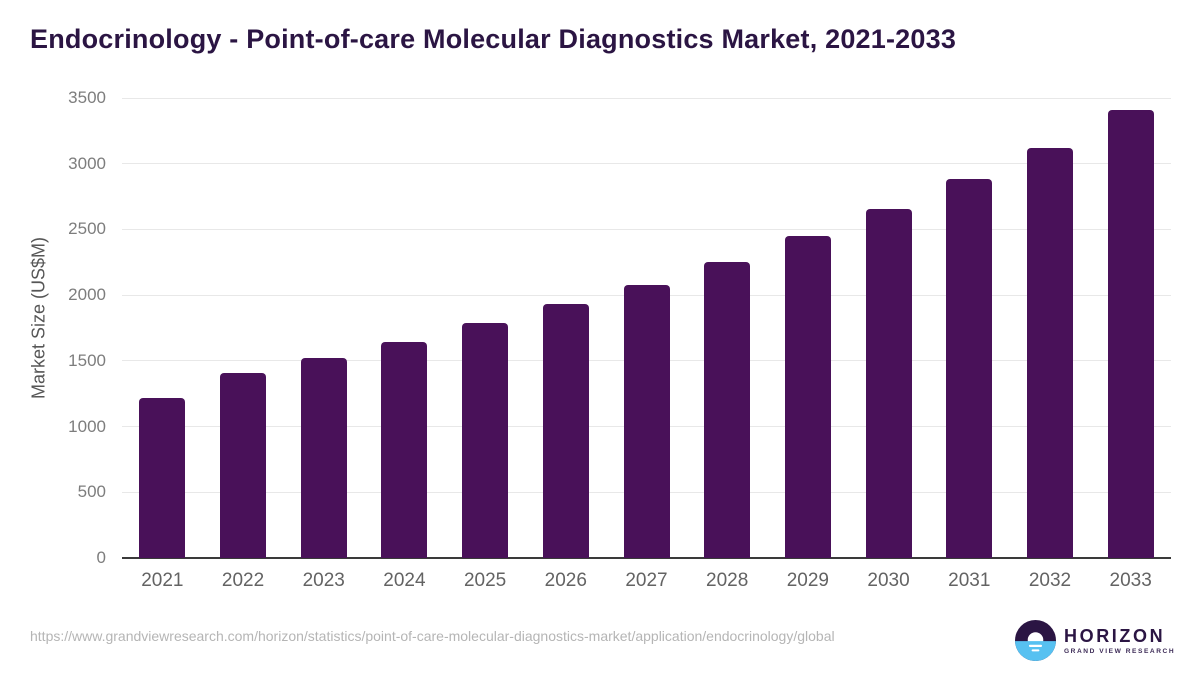 Image resolution: width=1200 pixels, height=675 pixels. I want to click on y-tick-label: 2000, so click(87, 295).